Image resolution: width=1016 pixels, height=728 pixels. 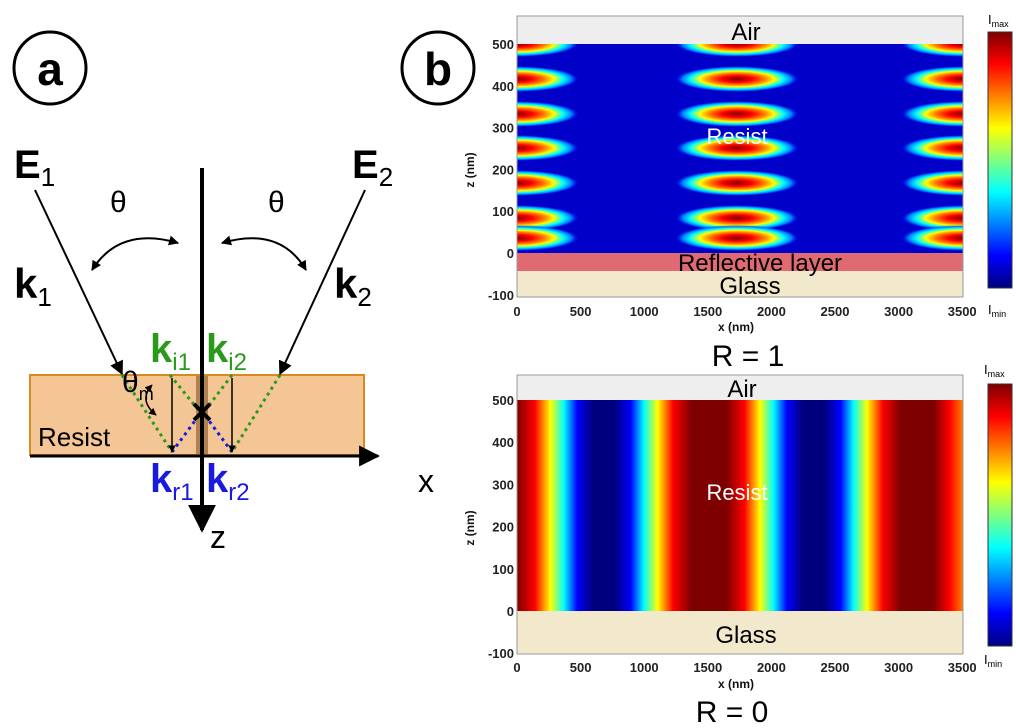 What do you see at coordinates (426, 481) in the screenshot?
I see `x-axis-label: x` at bounding box center [426, 481].